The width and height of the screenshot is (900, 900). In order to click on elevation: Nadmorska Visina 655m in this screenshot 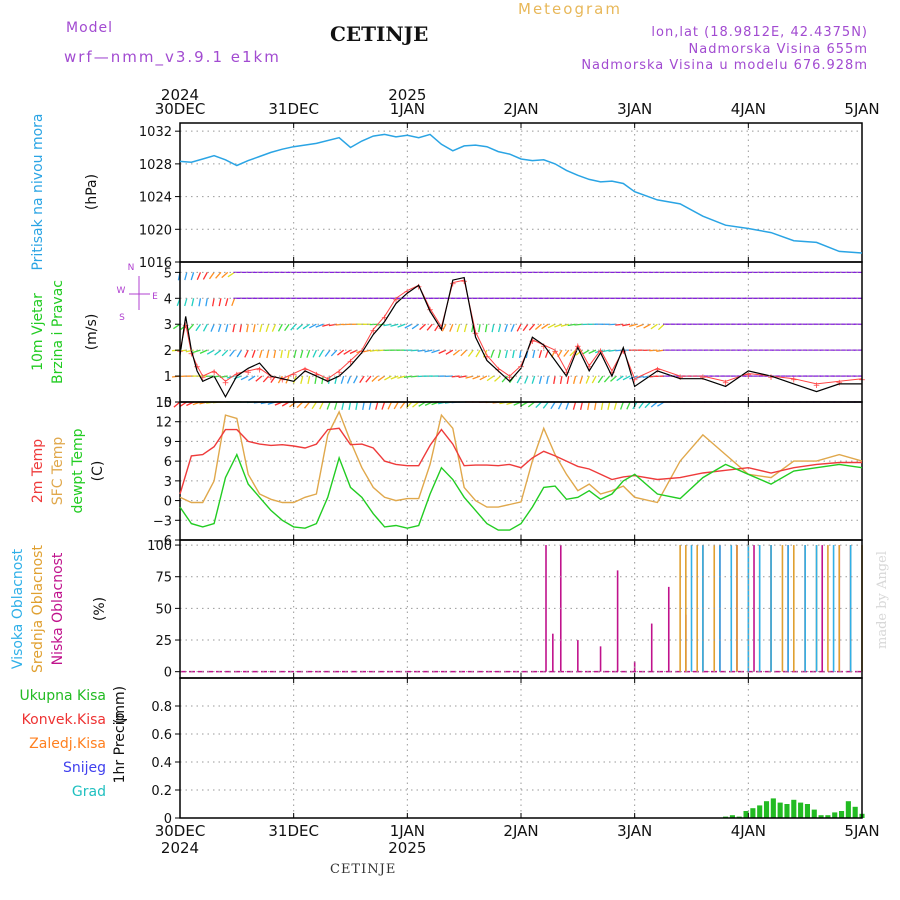, I will do `click(778, 49)`.